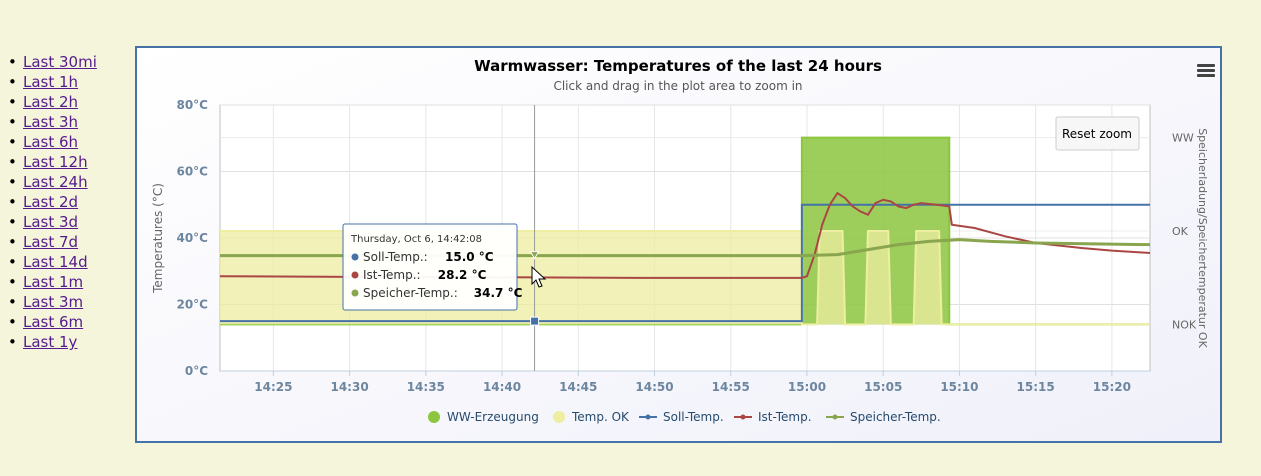 The height and width of the screenshot is (476, 1261). What do you see at coordinates (1202, 238) in the screenshot?
I see `y2-axis-title: Speicherladung/Speichertemperatur OK` at bounding box center [1202, 238].